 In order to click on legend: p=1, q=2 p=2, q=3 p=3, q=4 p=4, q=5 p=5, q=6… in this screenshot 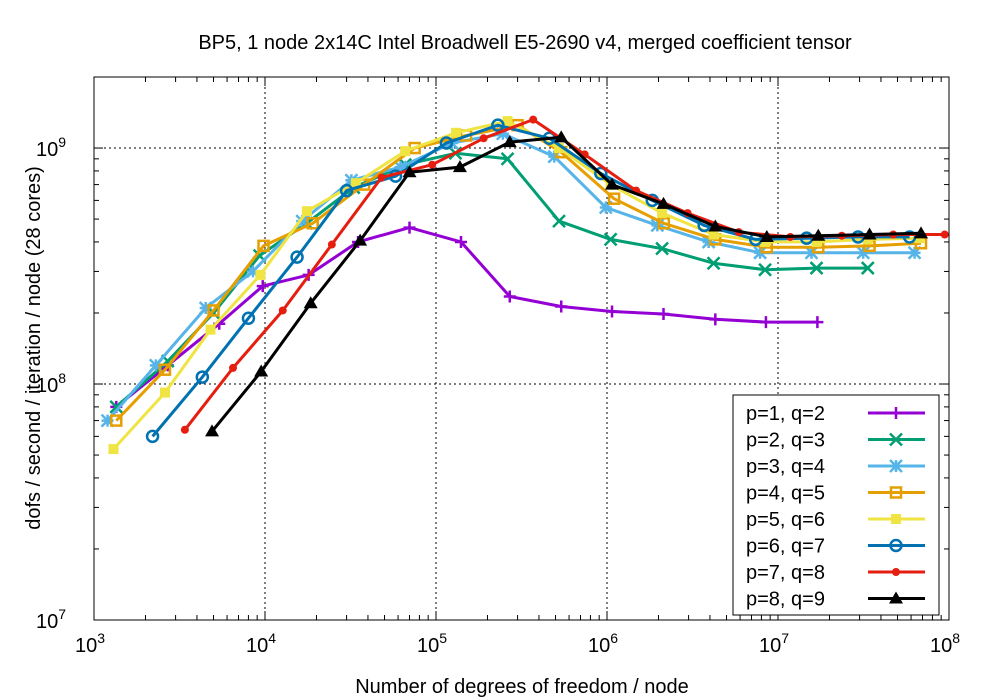, I will do `click(836, 505)`.